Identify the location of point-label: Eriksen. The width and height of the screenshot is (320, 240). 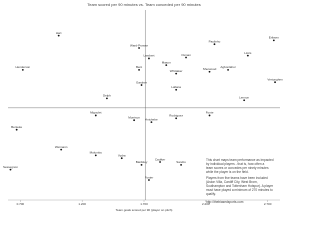
(274, 38).